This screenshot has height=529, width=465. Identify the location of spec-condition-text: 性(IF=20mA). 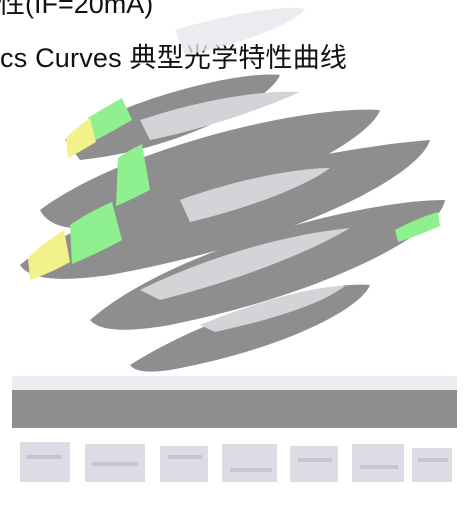
(77, 9).